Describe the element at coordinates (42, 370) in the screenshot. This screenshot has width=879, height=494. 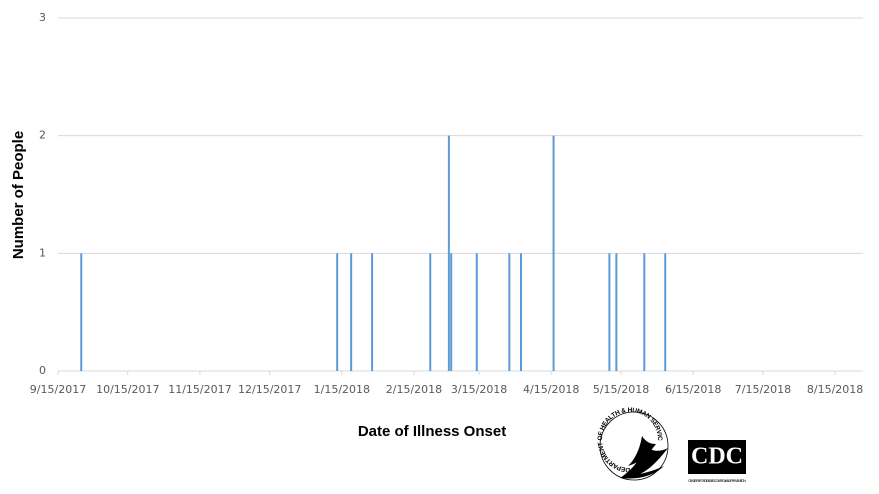
I see `y-tick-label: 0` at that location.